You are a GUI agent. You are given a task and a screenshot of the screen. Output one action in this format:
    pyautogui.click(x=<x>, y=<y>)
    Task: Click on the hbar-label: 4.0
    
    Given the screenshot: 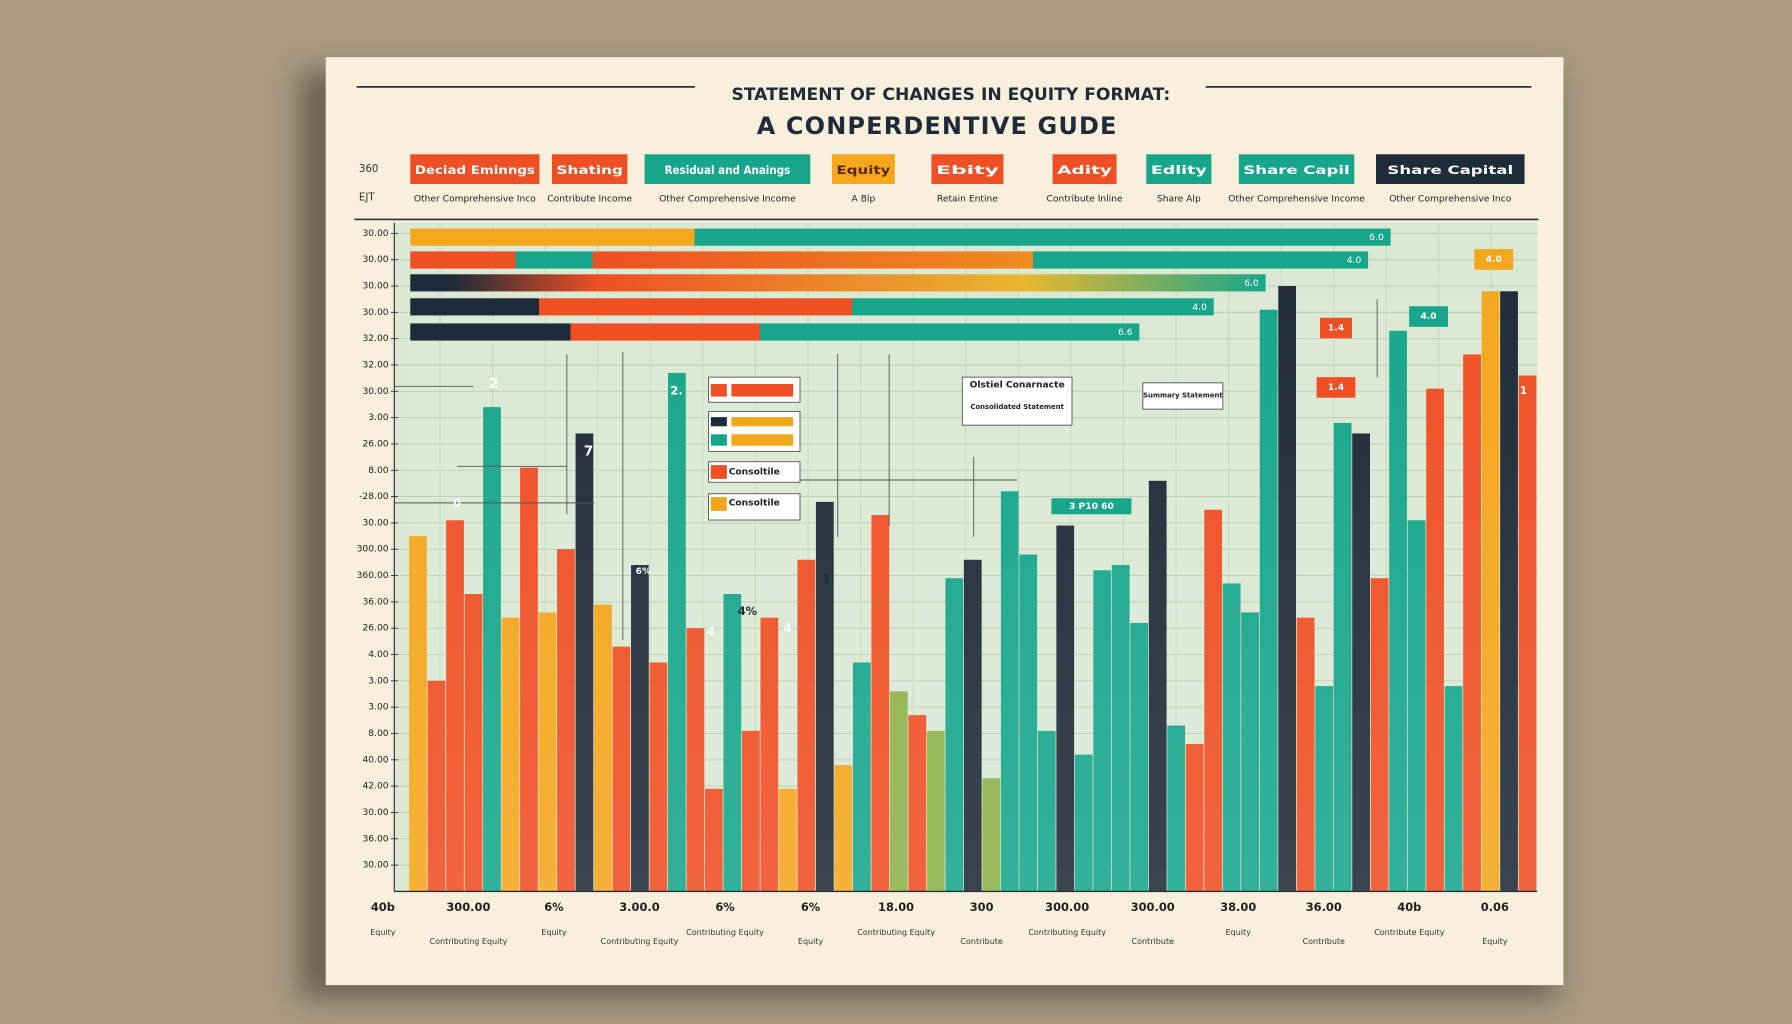 What is the action you would take?
    pyautogui.click(x=1199, y=308)
    